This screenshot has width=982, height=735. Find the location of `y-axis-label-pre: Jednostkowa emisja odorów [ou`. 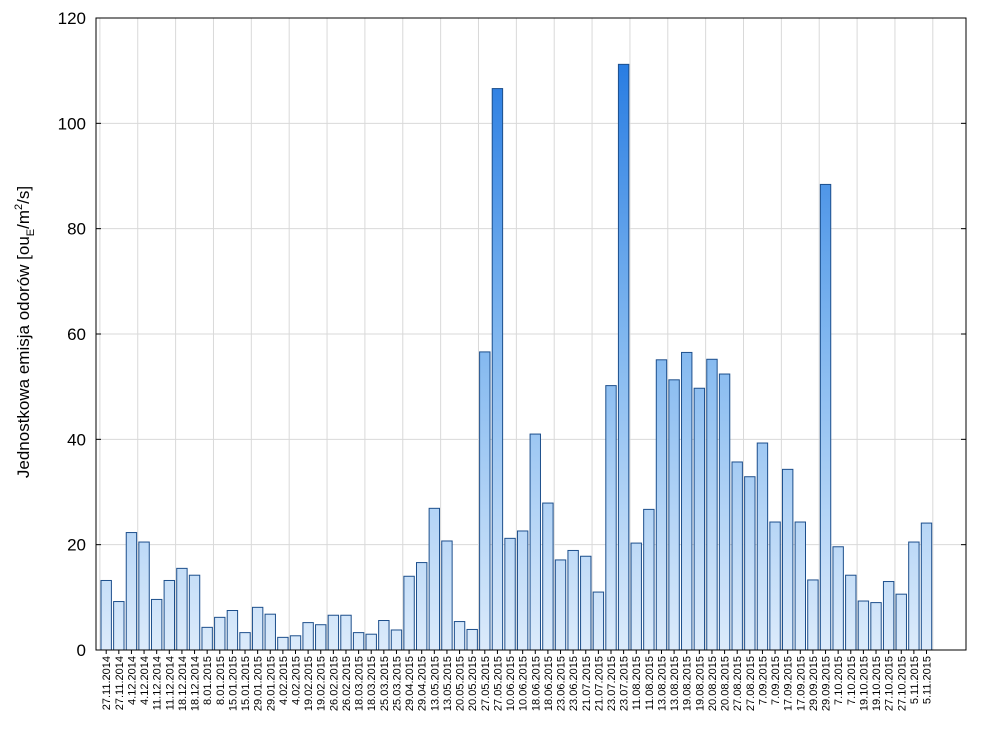

y-axis-label-pre: Jednostkowa emisja odorów [ou is located at coordinates (23, 357).